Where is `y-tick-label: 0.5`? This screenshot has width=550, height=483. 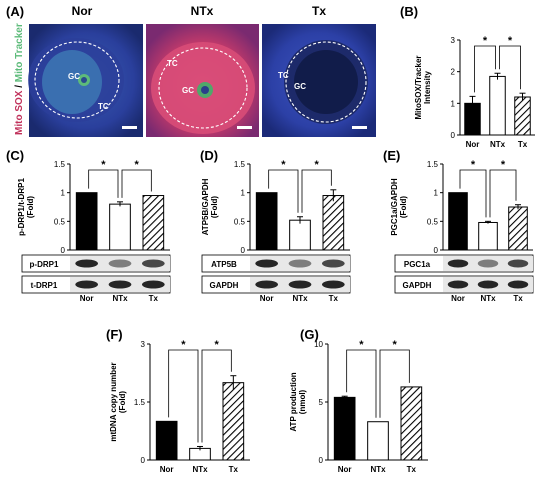 y-tick-label: 0.5 is located at coordinates (60, 221).